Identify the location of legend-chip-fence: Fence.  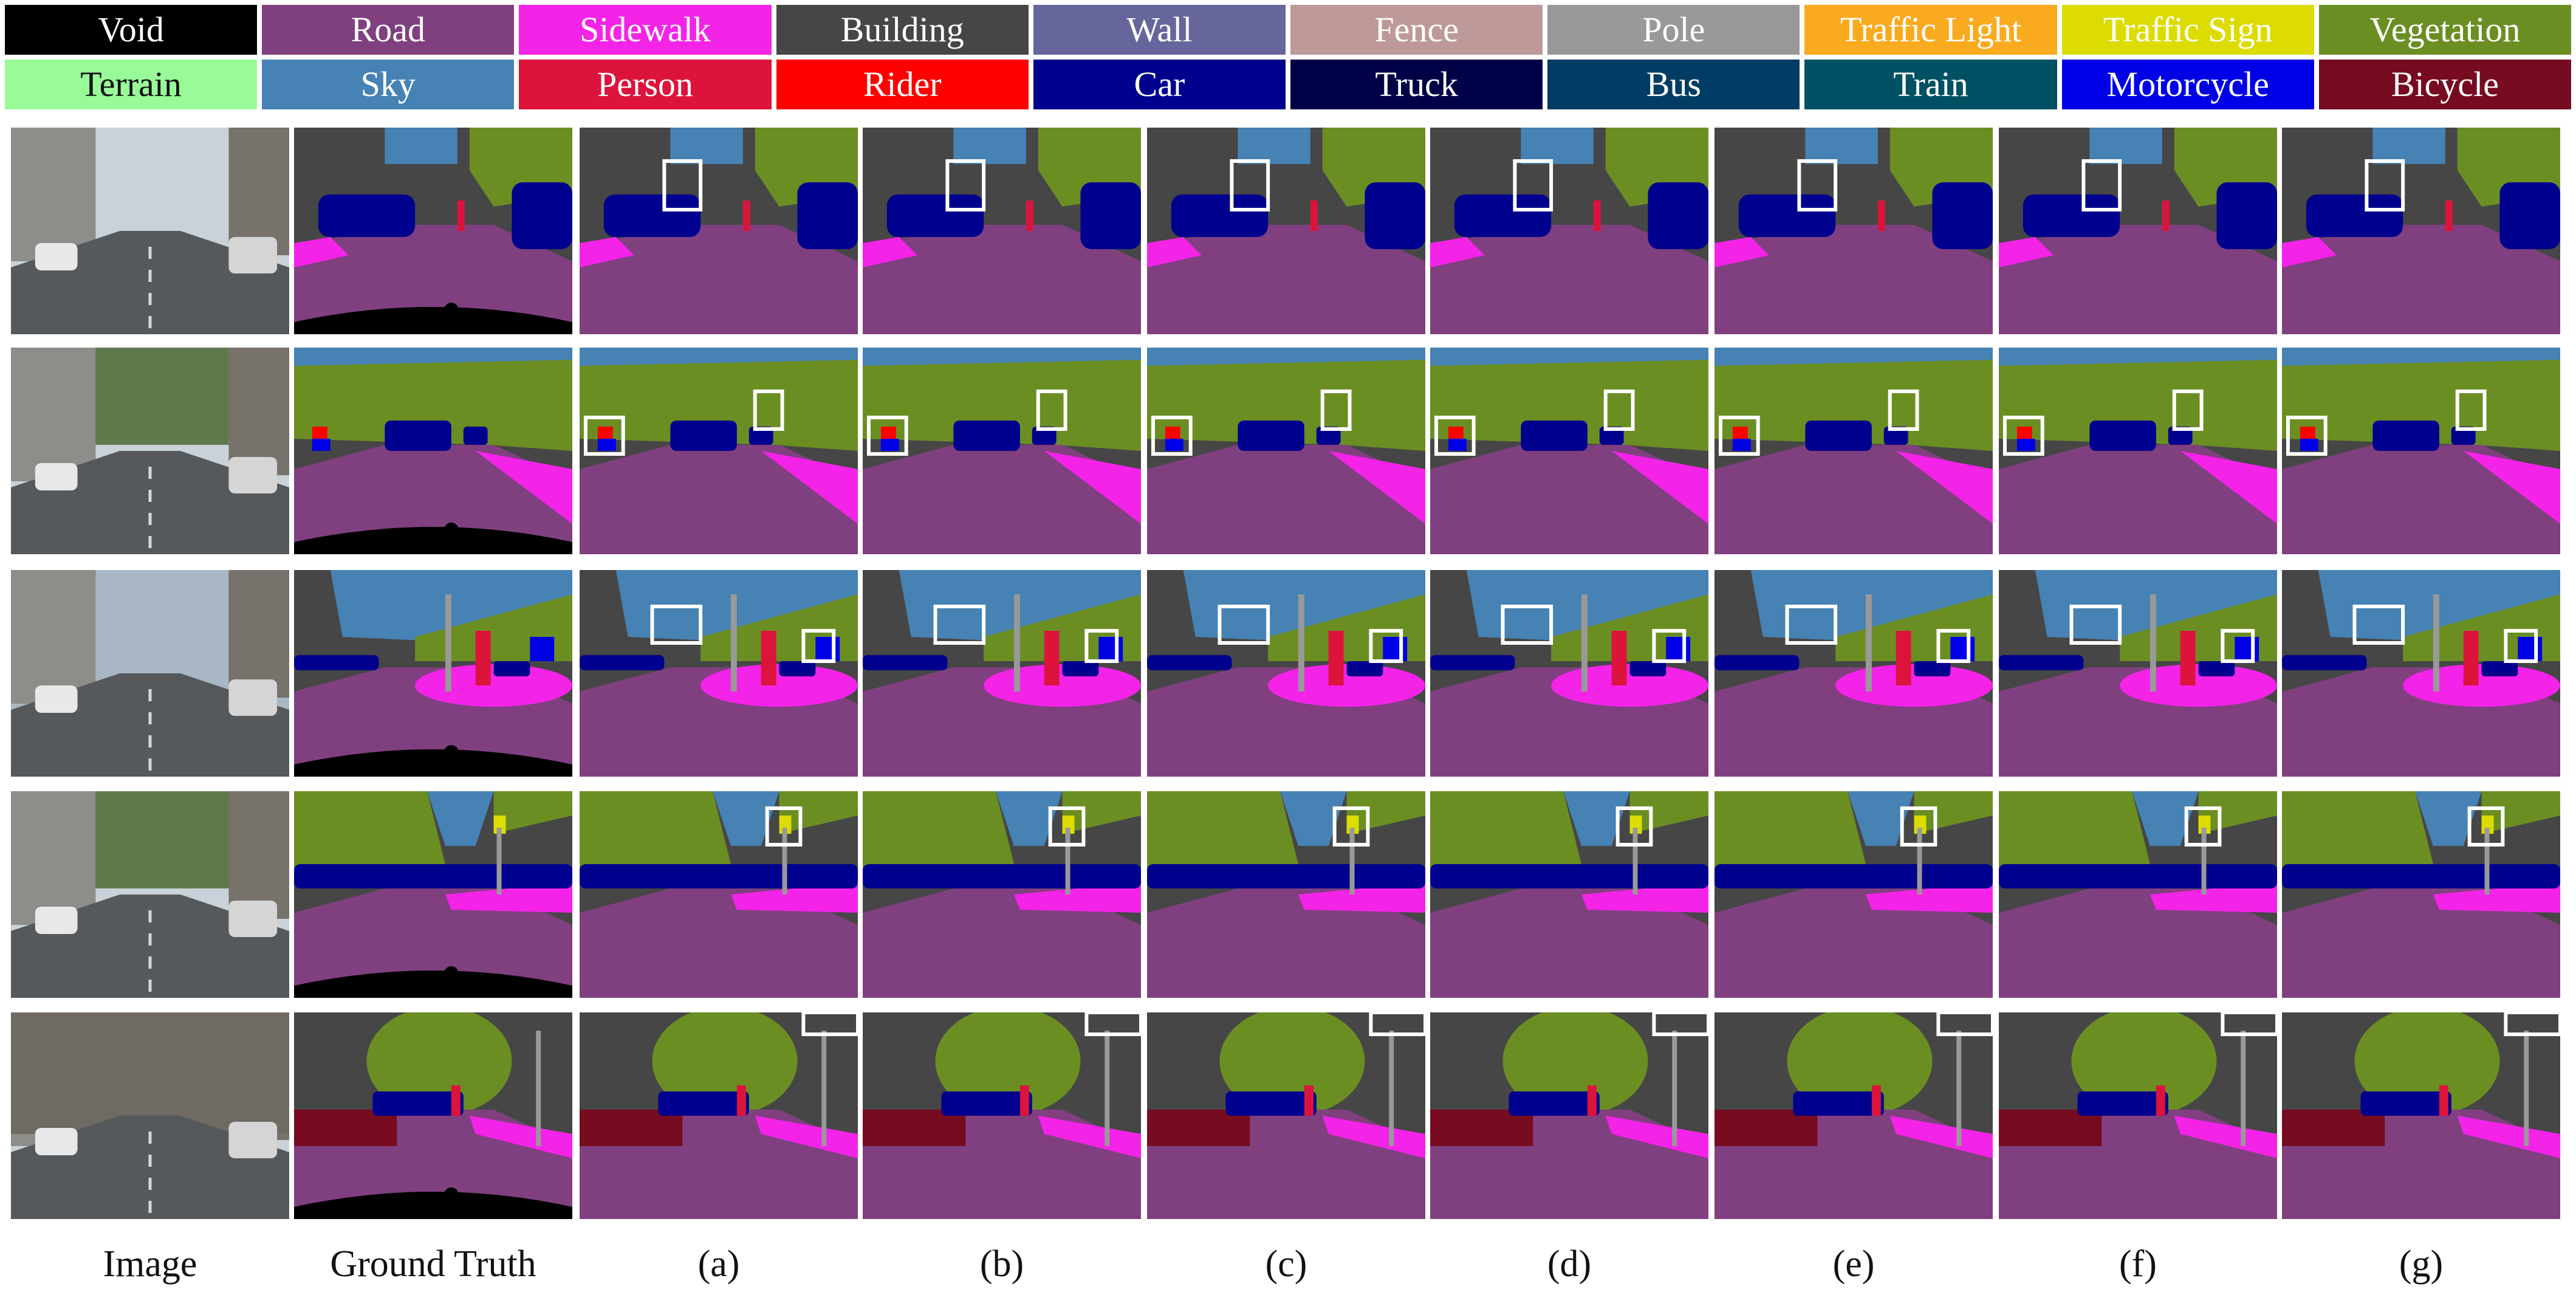
(1416, 30).